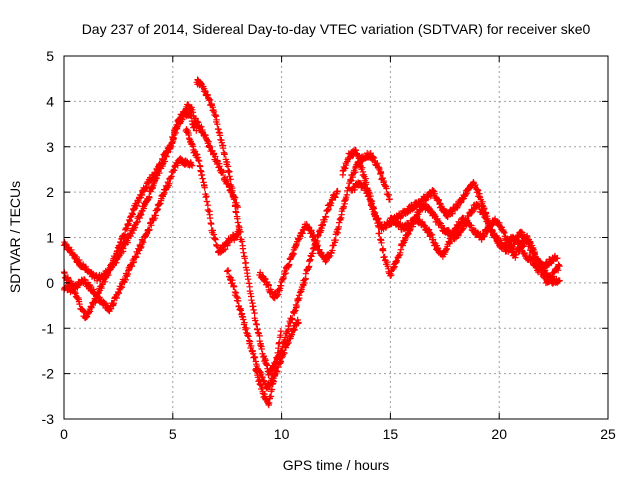  I want to click on series-track-f, so click(267, 227).